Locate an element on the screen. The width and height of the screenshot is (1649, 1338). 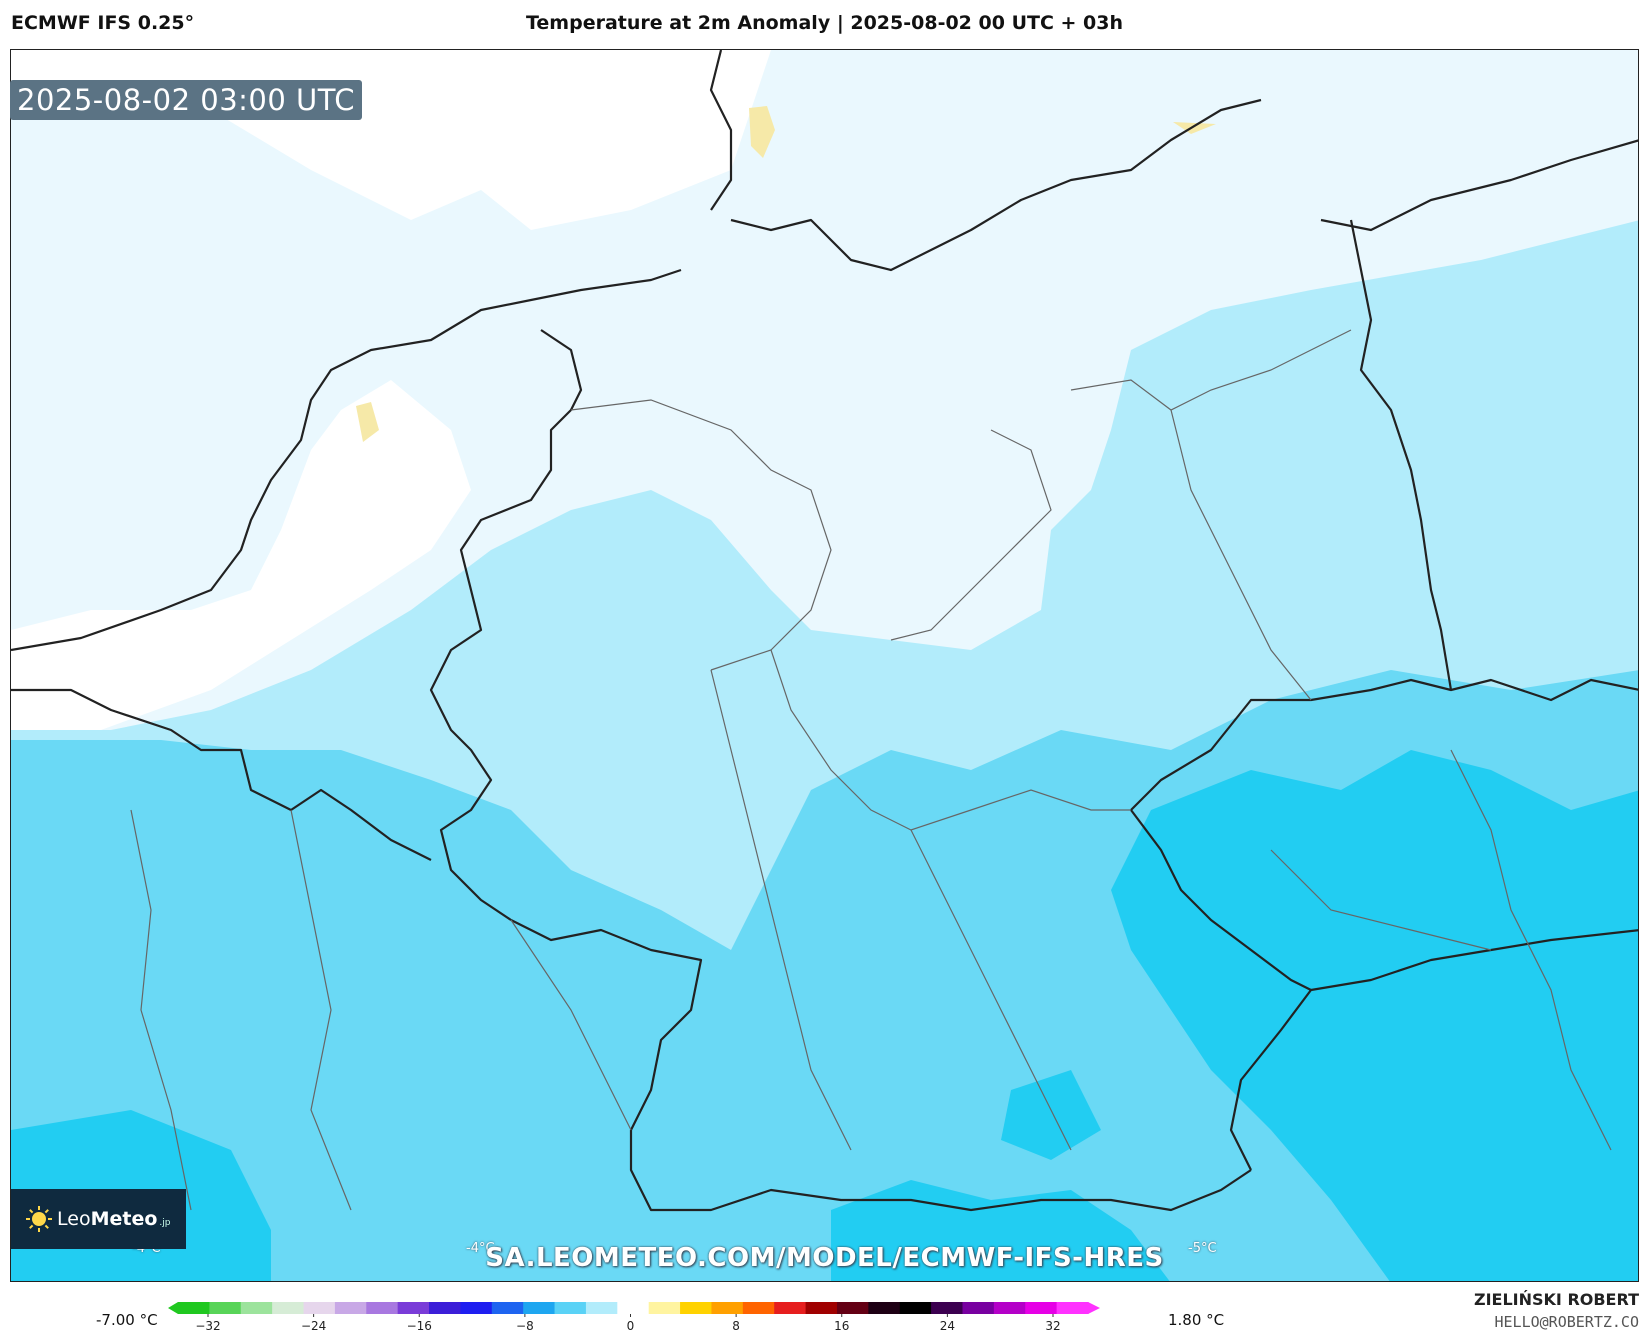
valid-time-badge: 2025-08-02 03:00 UTC is located at coordinates (186, 100).